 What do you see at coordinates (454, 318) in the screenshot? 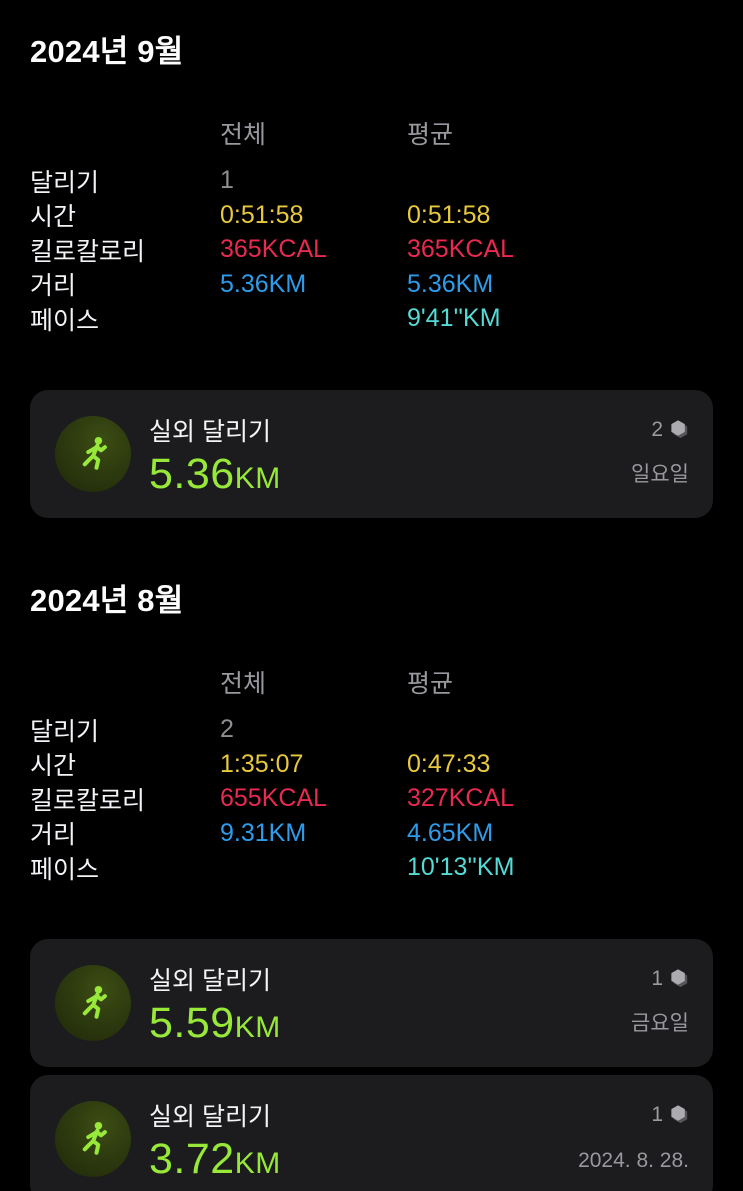
I see `stat-average: 9'41''KM` at bounding box center [454, 318].